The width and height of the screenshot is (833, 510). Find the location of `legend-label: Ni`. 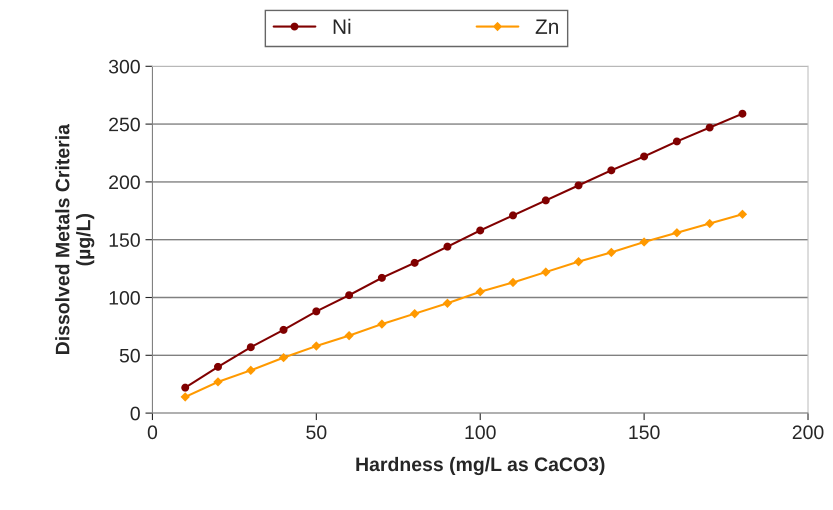

legend-label: Ni is located at coordinates (342, 26).